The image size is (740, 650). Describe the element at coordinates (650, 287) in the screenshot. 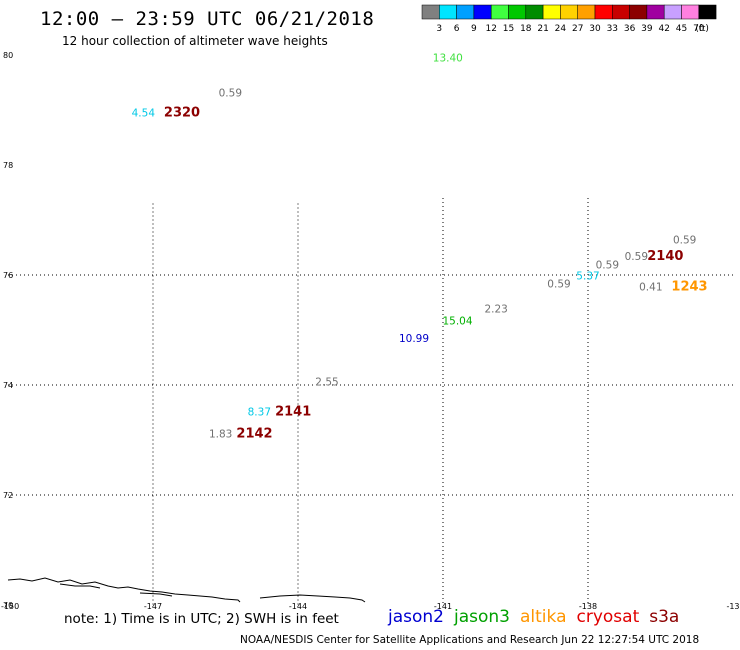

I see `wave-height-label: 0.41` at that location.